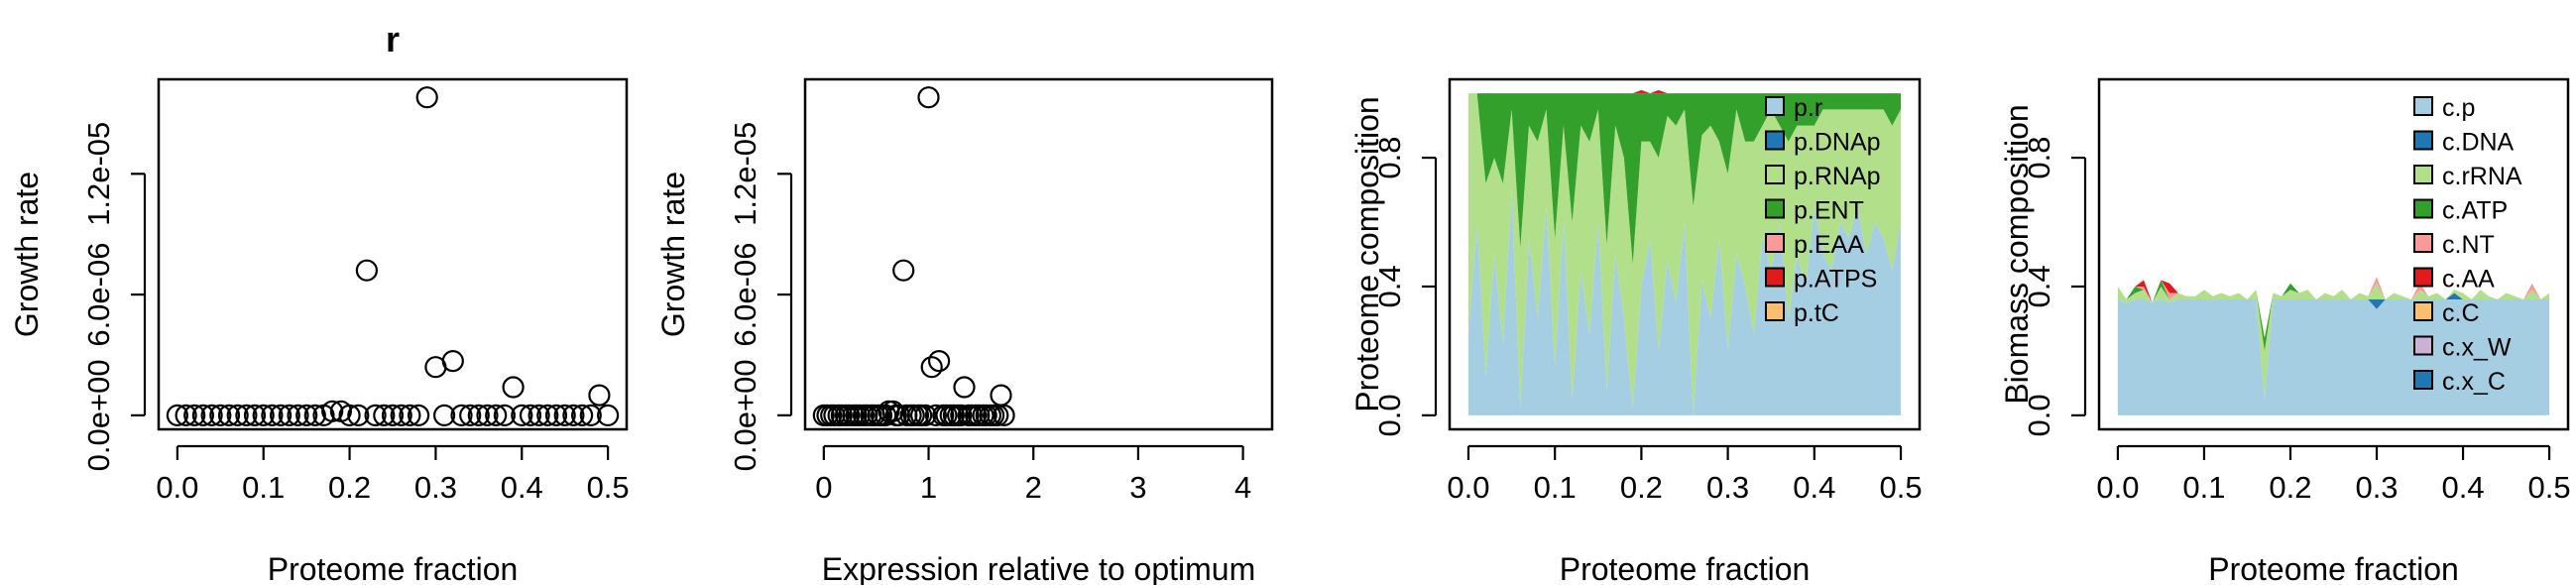 This screenshot has height=585, width=2576. What do you see at coordinates (1243, 487) in the screenshot?
I see `x-tick-label: 4` at bounding box center [1243, 487].